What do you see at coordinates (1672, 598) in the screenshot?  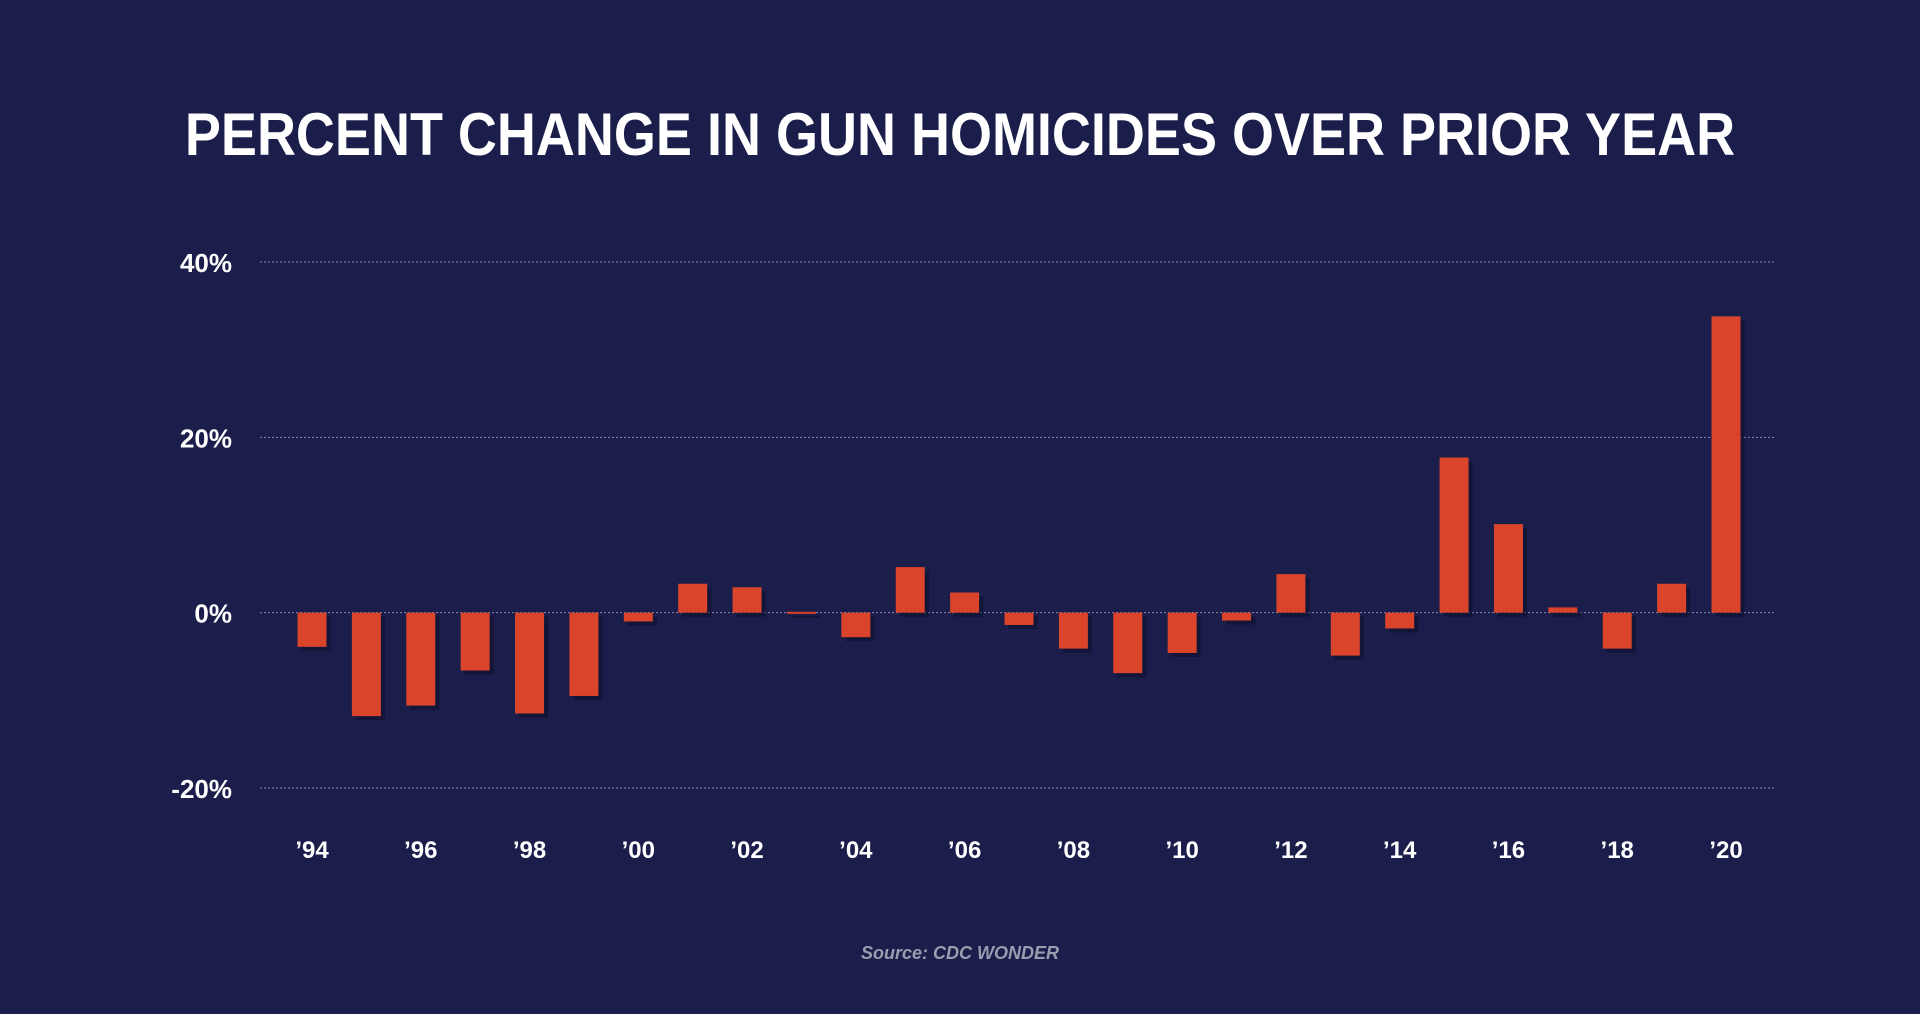 I see `bar-2019` at bounding box center [1672, 598].